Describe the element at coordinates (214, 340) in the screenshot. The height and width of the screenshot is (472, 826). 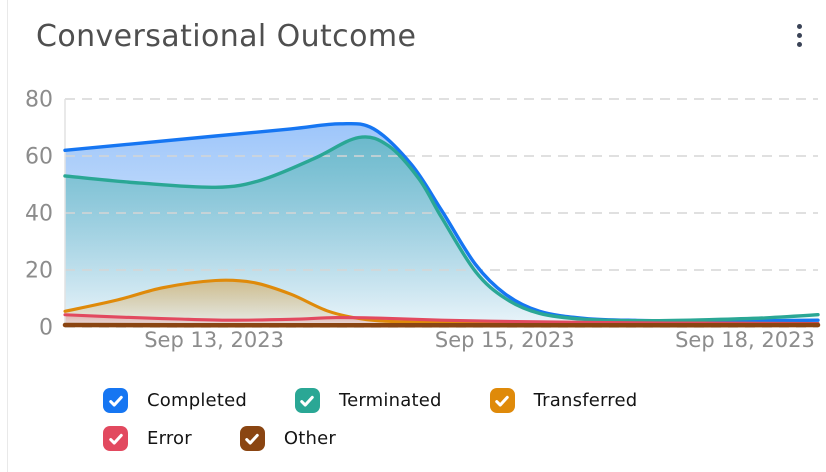
I see `x-tick-label: Sep 13, 2023` at that location.